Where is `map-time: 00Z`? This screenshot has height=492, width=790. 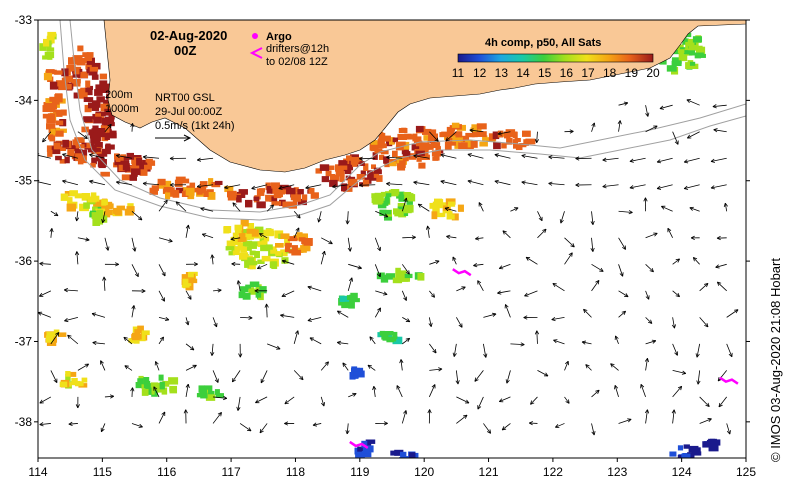
map-time: 00Z is located at coordinates (185, 50).